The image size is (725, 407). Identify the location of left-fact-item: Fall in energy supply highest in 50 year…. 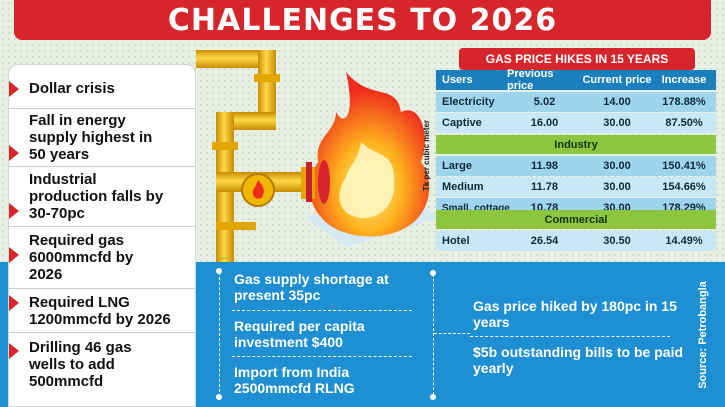
(102, 138).